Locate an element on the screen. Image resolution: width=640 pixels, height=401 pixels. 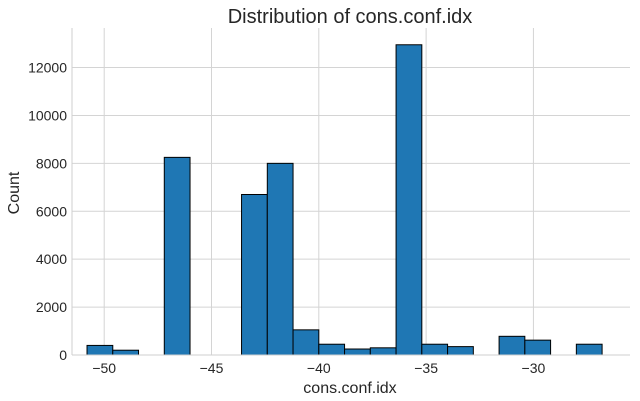
y-tick-label: 4000 is located at coordinates (51, 259).